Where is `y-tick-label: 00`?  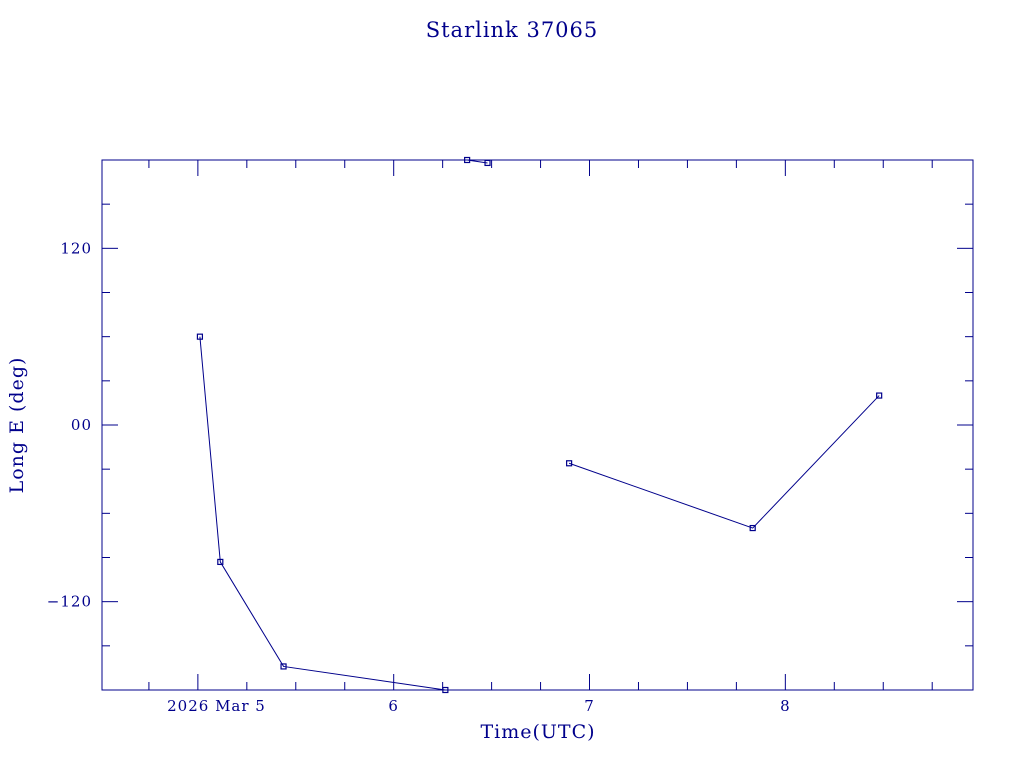
y-tick-label: 00 is located at coordinates (81, 425).